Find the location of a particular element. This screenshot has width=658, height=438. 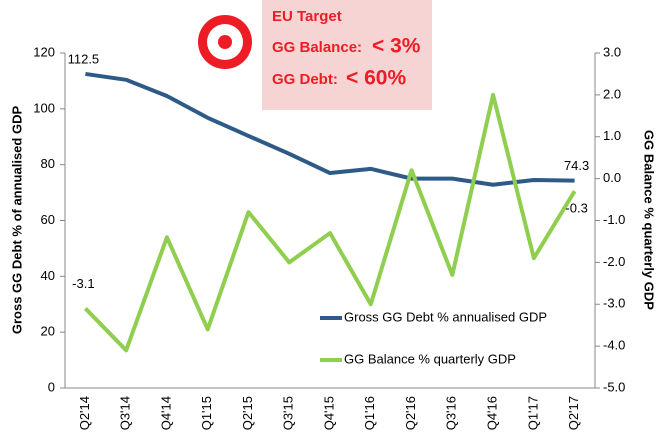

annotation-box is located at coordinates (347, 55).